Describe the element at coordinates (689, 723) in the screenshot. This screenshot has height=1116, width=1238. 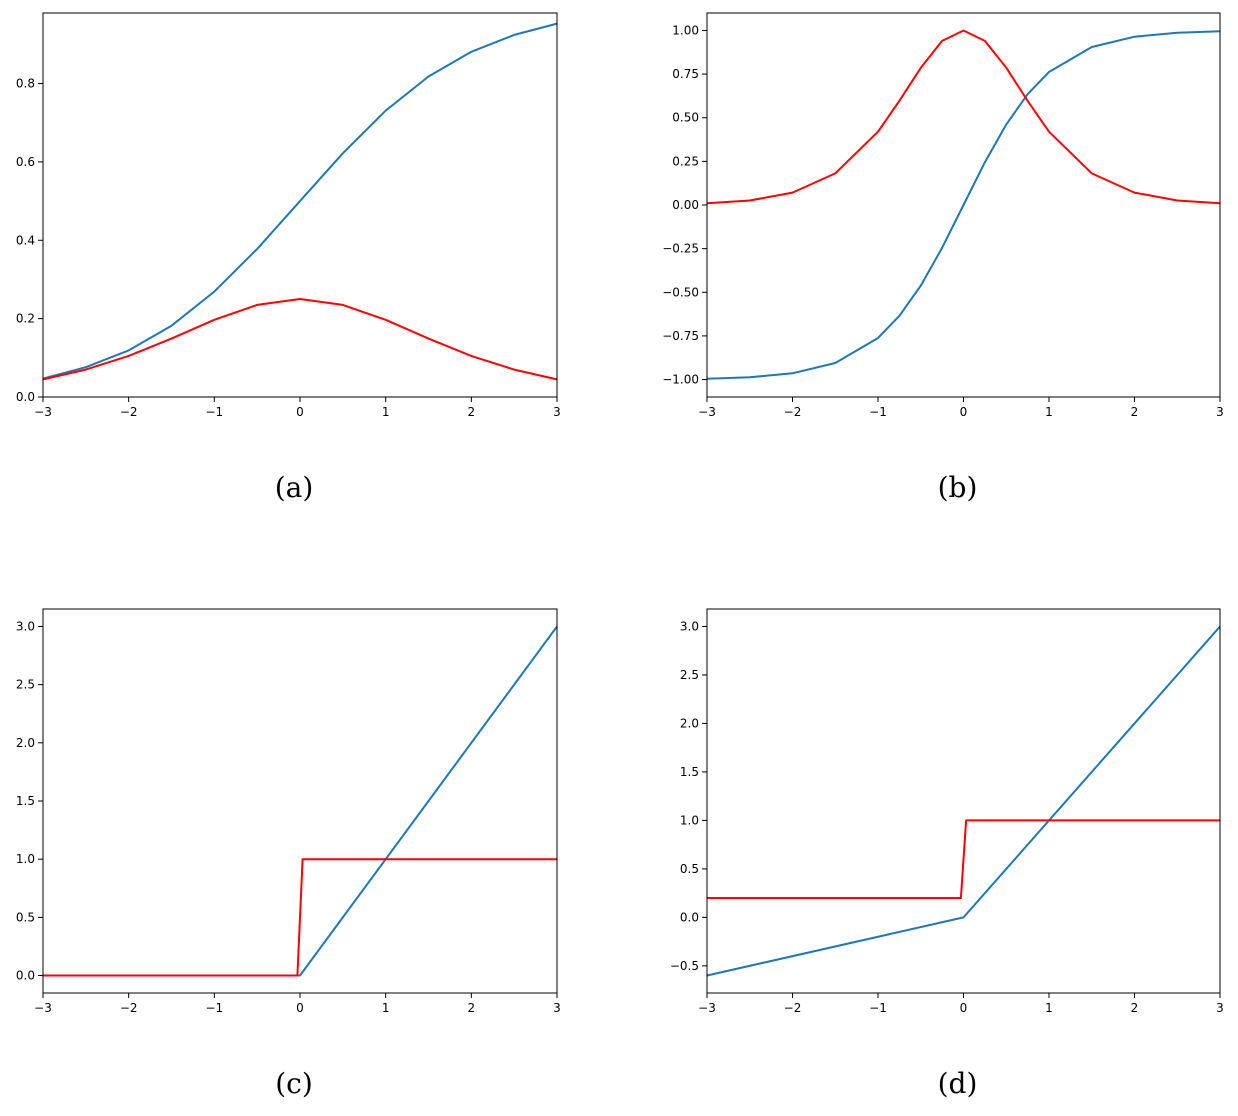
I see `panel-d-y-tick-label: 2.0` at that location.